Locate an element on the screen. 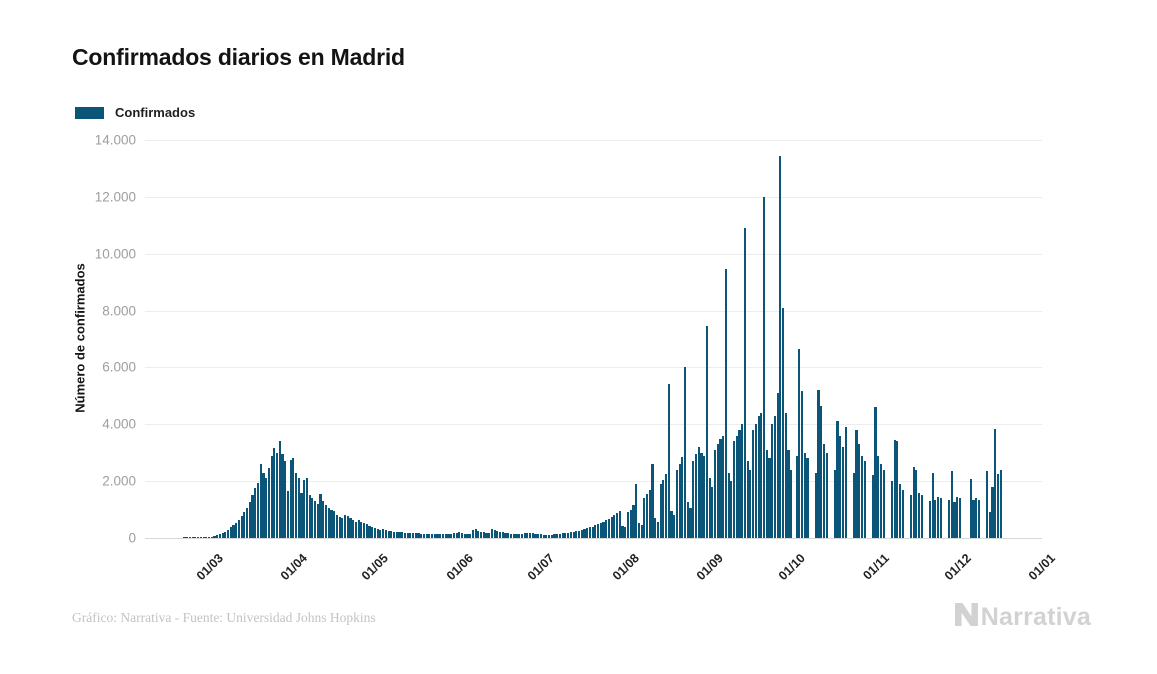 The image size is (1157, 674). legend: Confirmados is located at coordinates (135, 112).